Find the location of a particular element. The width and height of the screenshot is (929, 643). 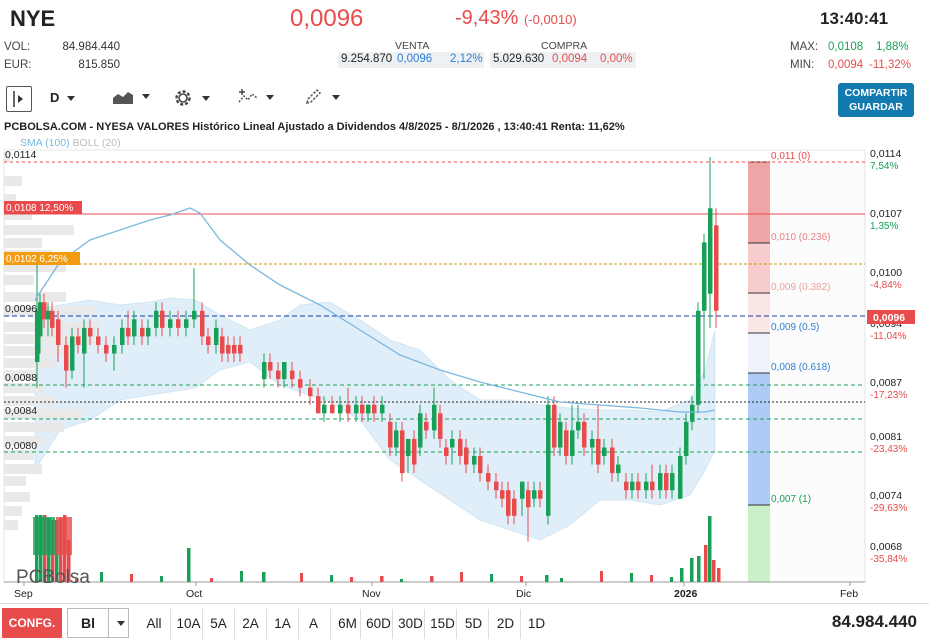

left-price-label: 0,0088 is located at coordinates (21, 378).